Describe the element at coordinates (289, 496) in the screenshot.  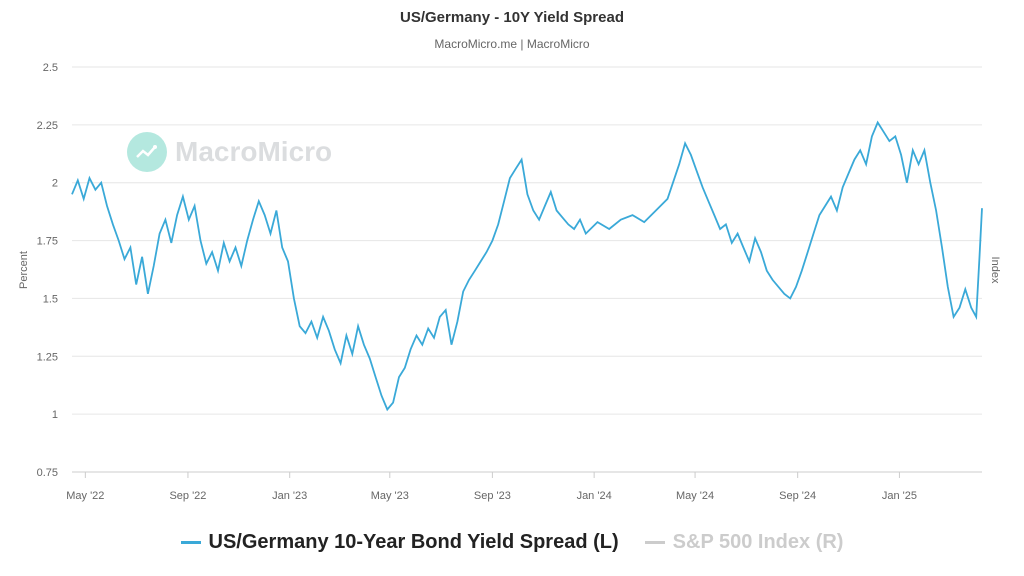
I see `x-tick-label: Jan '23` at that location.